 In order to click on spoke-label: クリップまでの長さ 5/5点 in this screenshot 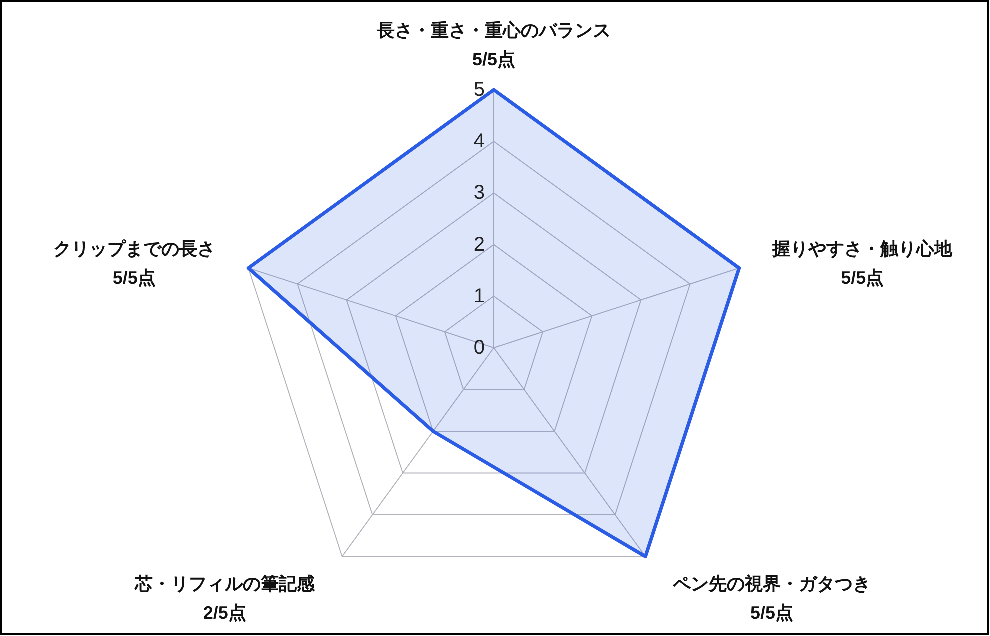, I will do `click(134, 263)`.